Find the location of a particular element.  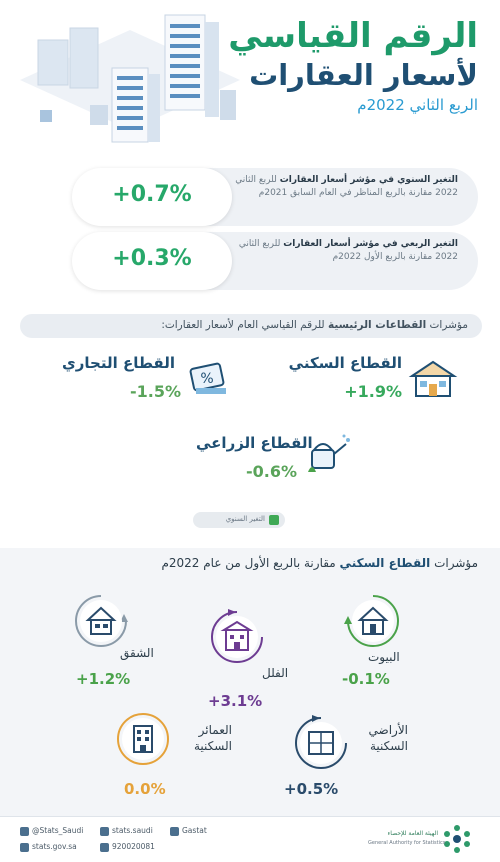

lands-name: الأراضي السكنية is located at coordinates (388, 738).